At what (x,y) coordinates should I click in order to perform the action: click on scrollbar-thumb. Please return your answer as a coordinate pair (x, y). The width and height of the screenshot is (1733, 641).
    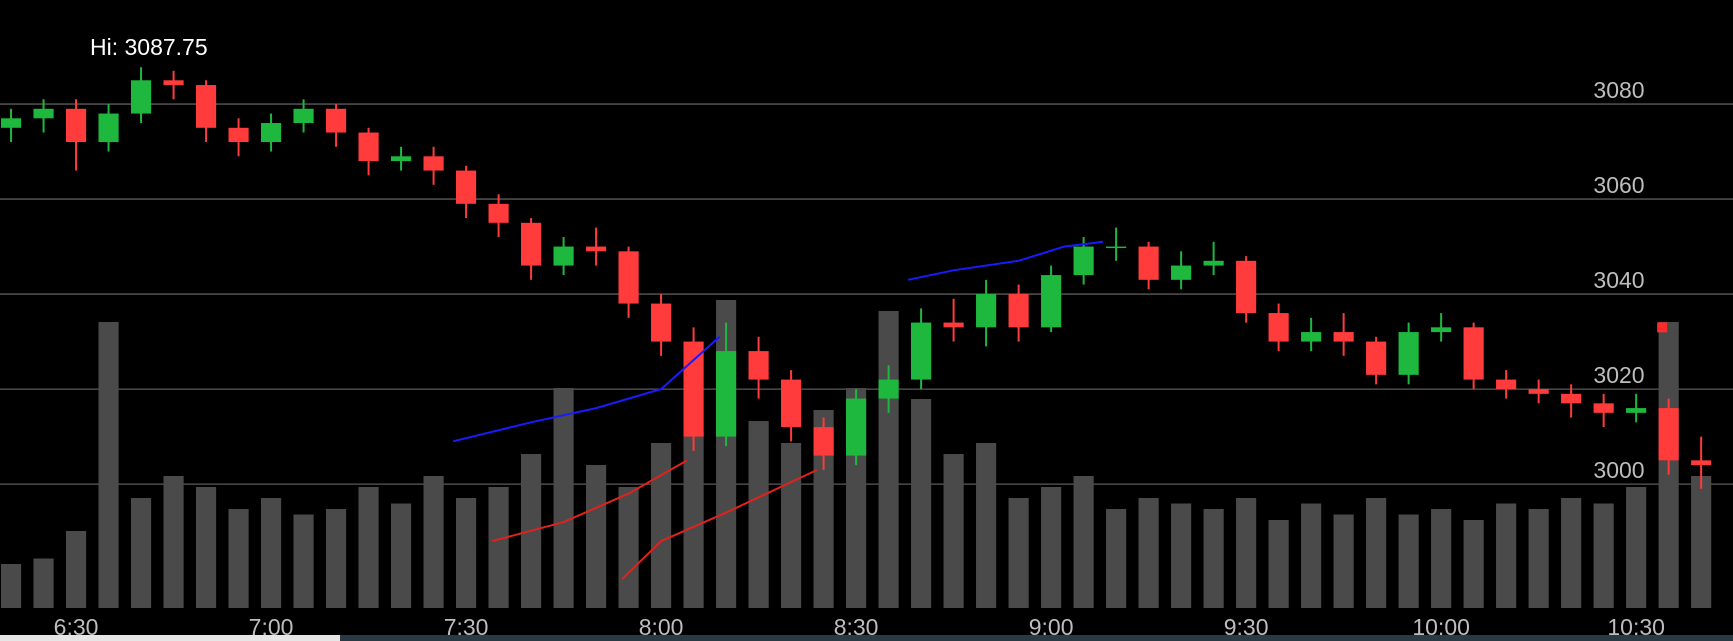
    Looking at the image, I should click on (170, 638).